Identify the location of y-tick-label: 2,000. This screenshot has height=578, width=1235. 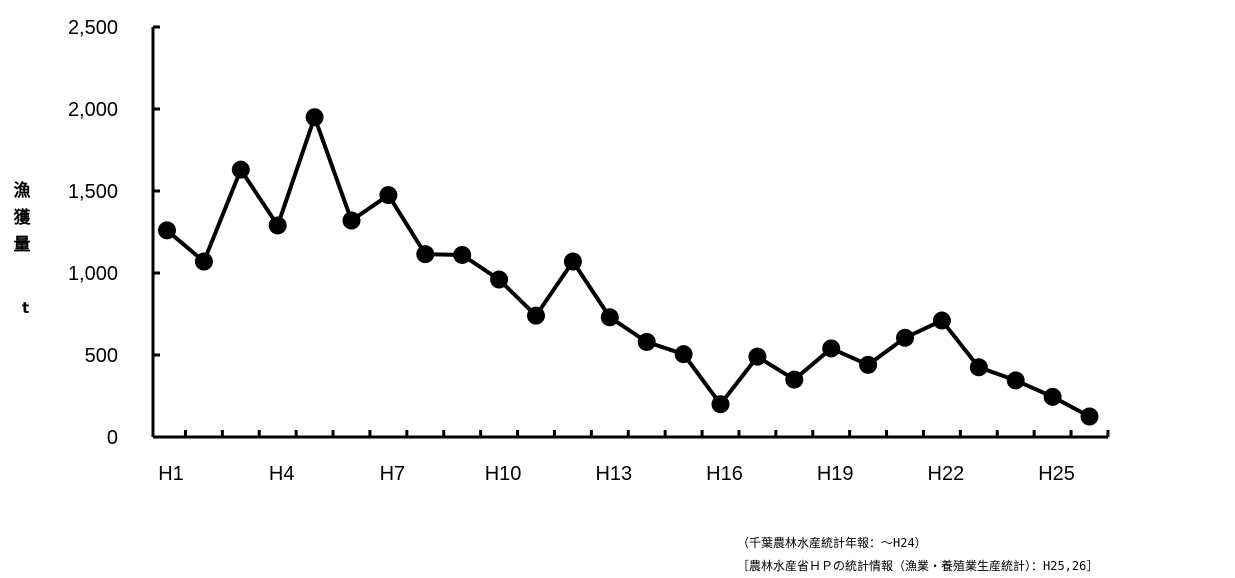
(93, 110).